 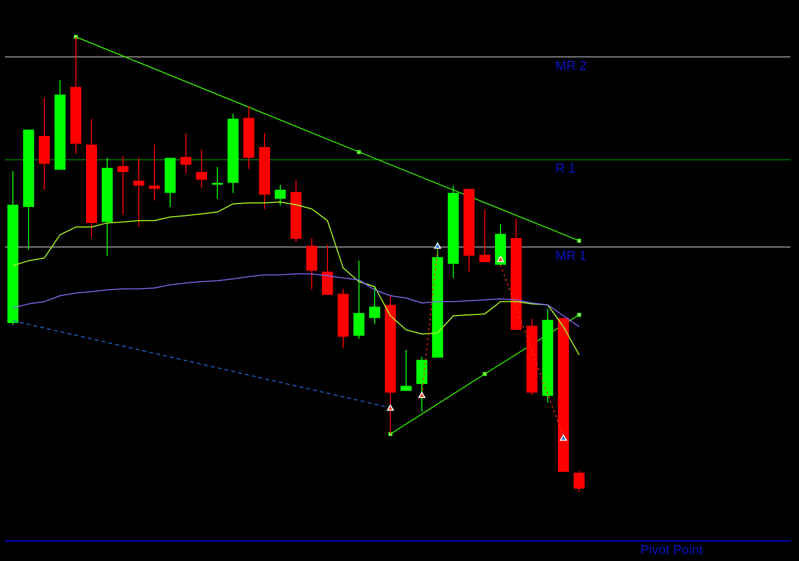 What do you see at coordinates (571, 256) in the screenshot?
I see `ref-line-label: MR 1` at bounding box center [571, 256].